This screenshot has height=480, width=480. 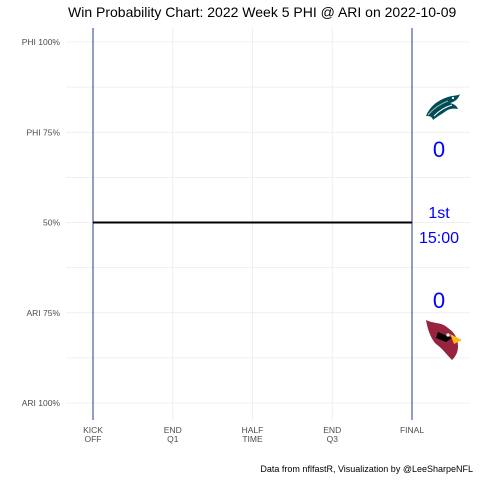 What do you see at coordinates (43, 313) in the screenshot?
I see `y-tick-label: ARI 75%` at bounding box center [43, 313].